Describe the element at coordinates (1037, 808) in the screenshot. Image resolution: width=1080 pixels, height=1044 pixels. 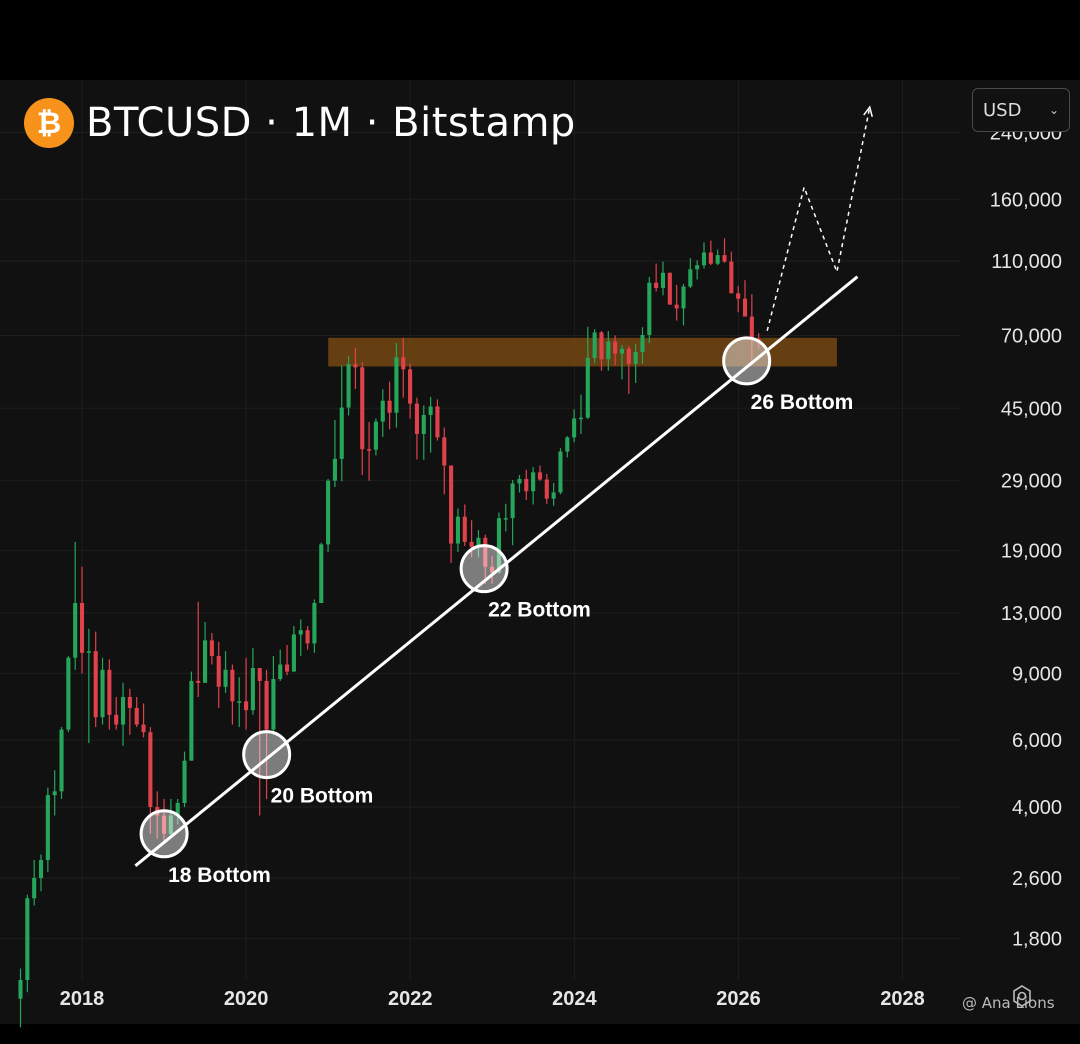
I see `y-tick-label: 4,000` at that location.